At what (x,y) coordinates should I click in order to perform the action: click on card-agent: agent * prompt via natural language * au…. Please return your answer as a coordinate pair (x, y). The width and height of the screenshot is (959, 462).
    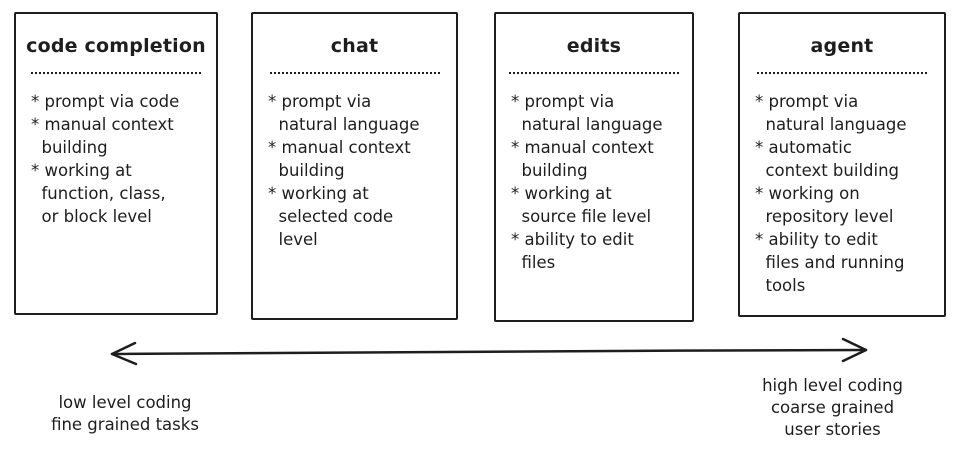
    Looking at the image, I should click on (842, 164).